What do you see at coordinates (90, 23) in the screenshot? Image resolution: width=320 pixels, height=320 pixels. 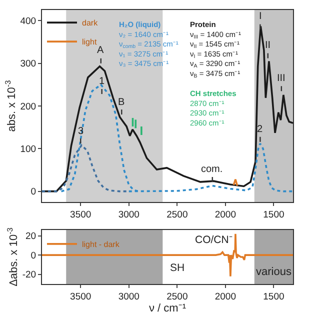 I see `legend-label: dark` at bounding box center [90, 23].